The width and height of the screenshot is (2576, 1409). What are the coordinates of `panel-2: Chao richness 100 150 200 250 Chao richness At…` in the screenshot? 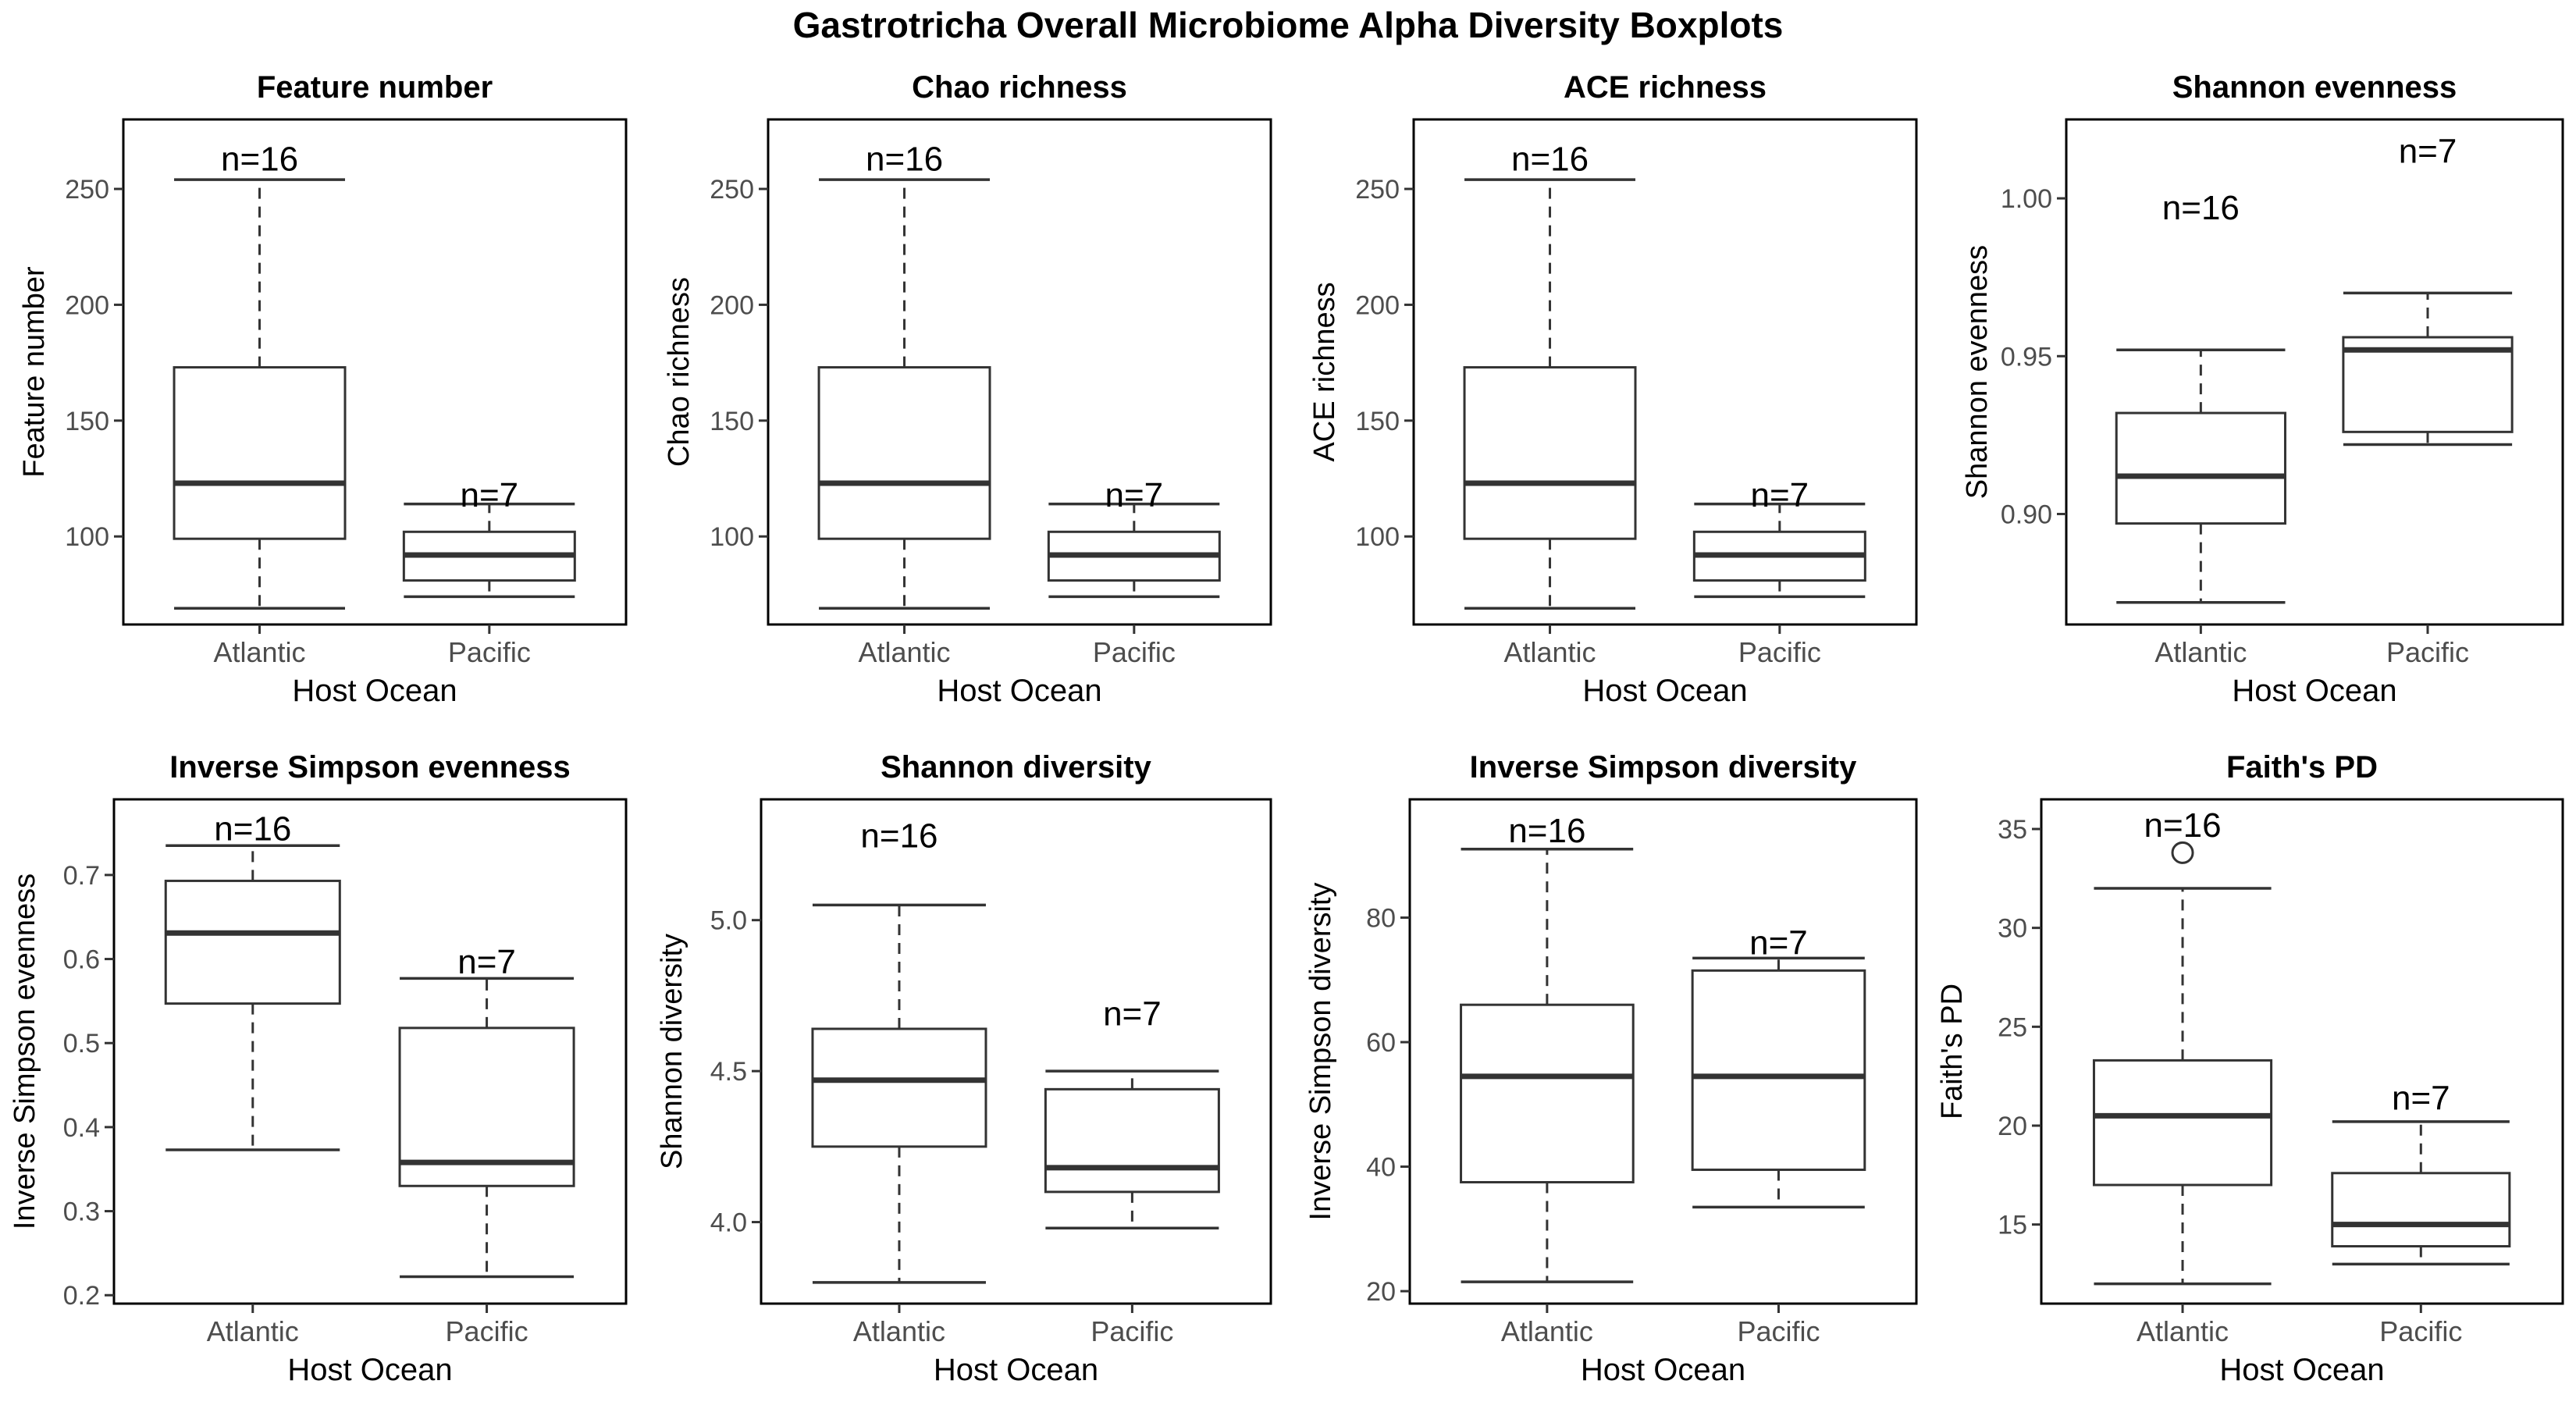 It's located at (968, 389).